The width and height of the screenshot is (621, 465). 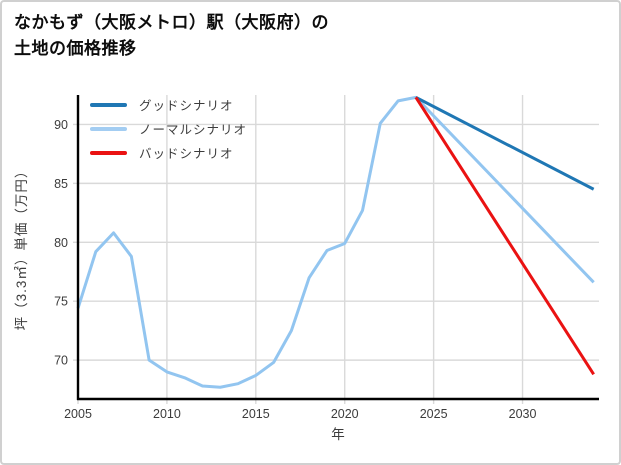 I want to click on legend-item-bad: バッドシナリオ, so click(x=168, y=153).